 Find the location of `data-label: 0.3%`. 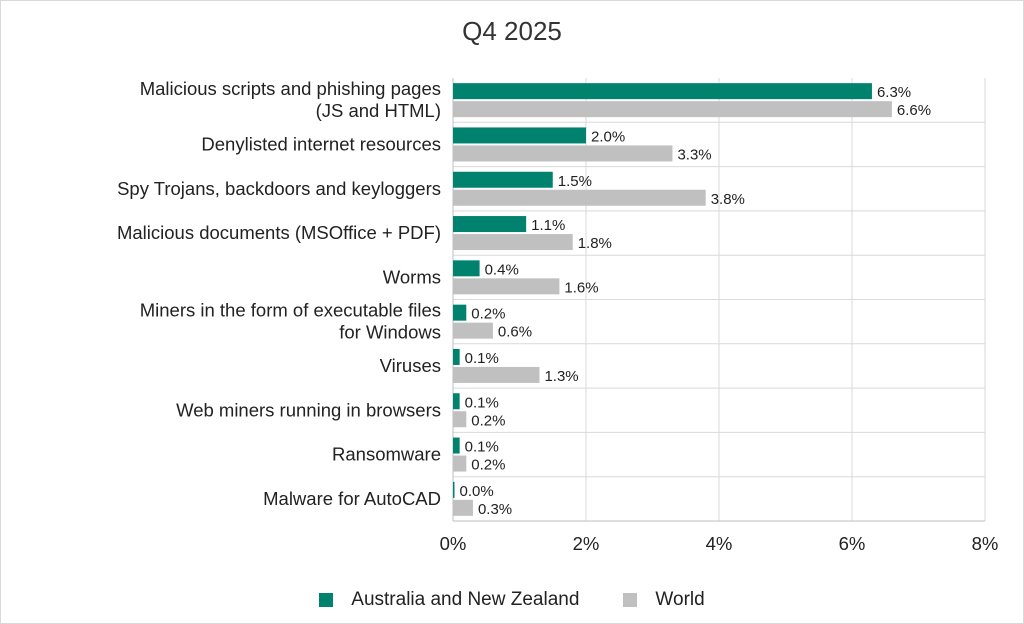

data-label: 0.3% is located at coordinates (495, 509).